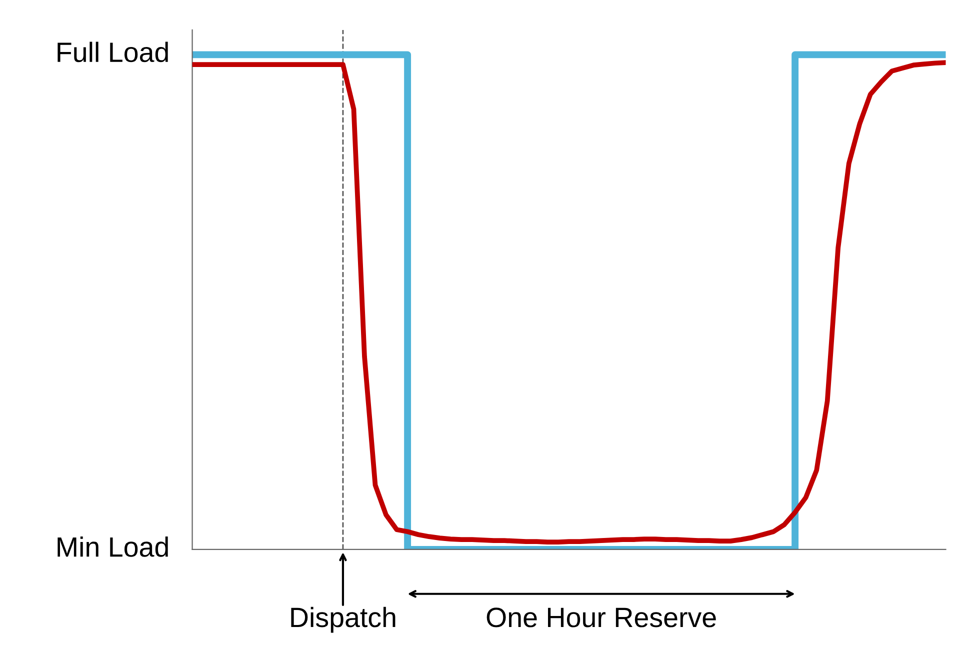 The height and width of the screenshot is (666, 976). I want to click on text: Full Load, so click(113, 52).